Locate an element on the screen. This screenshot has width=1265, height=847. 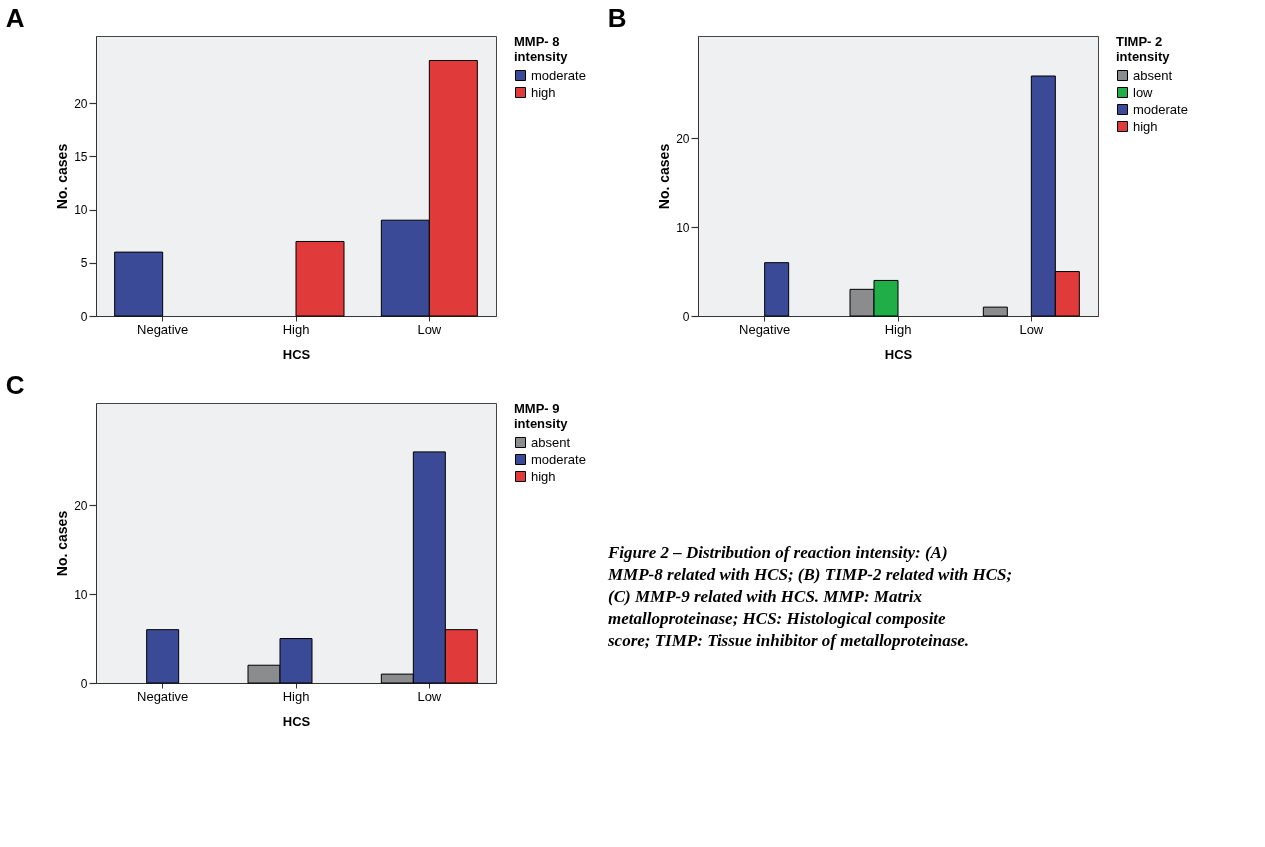
legend-label: low is located at coordinates (1143, 92).